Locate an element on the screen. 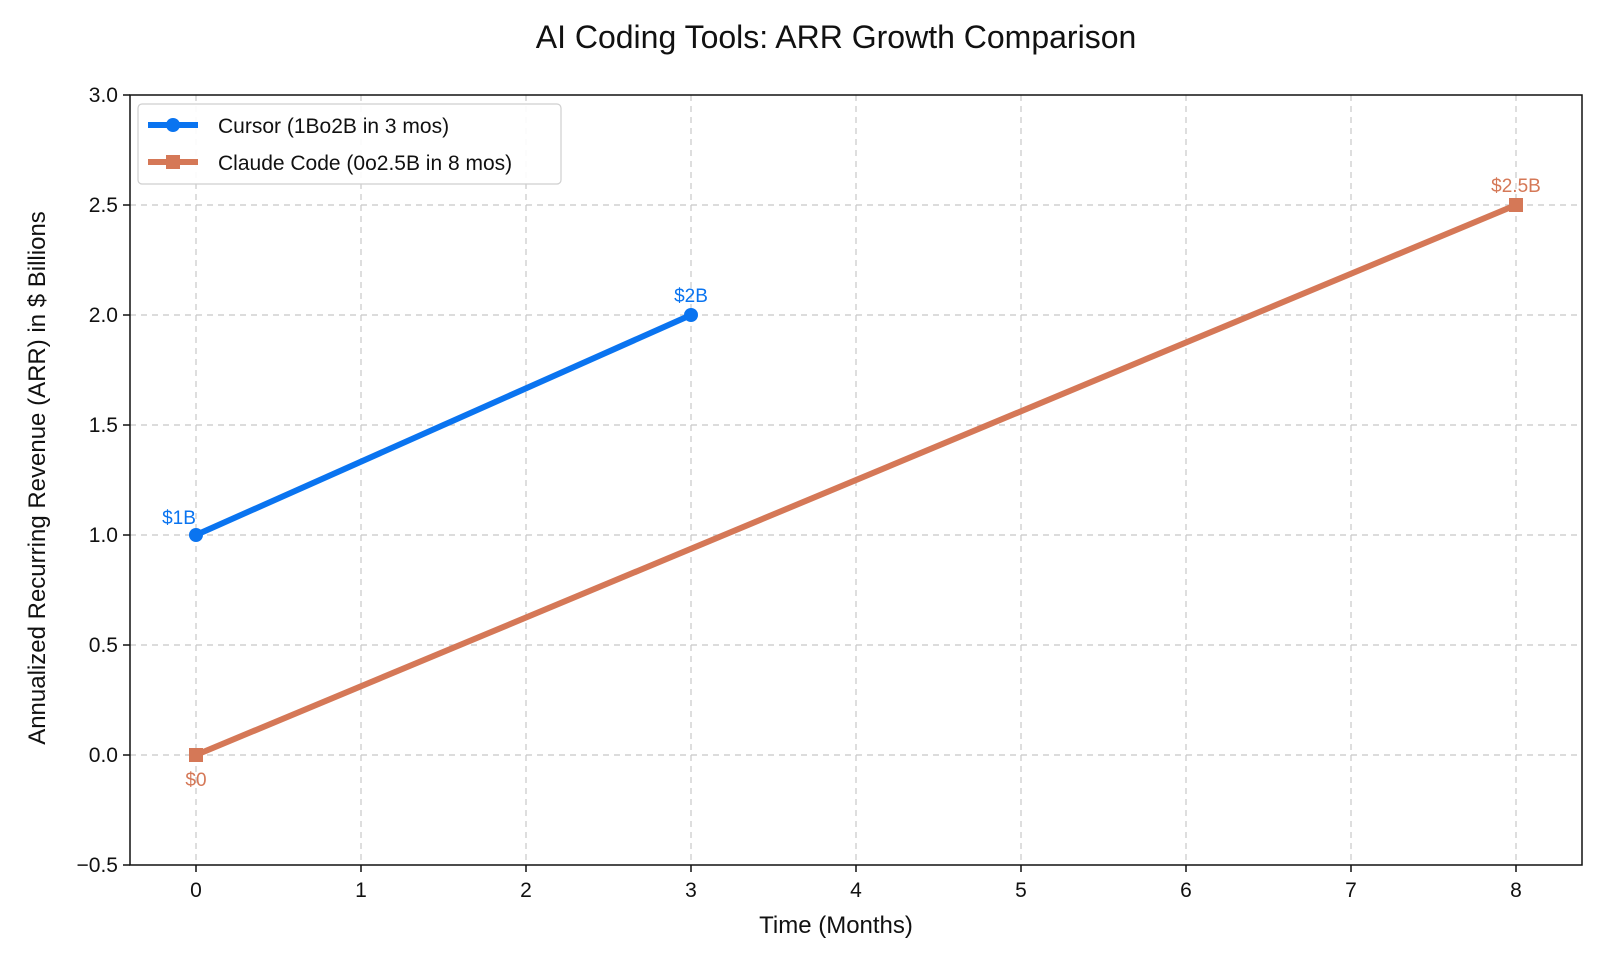 The width and height of the screenshot is (1600, 960). x-tick-label: 7 is located at coordinates (1351, 890).